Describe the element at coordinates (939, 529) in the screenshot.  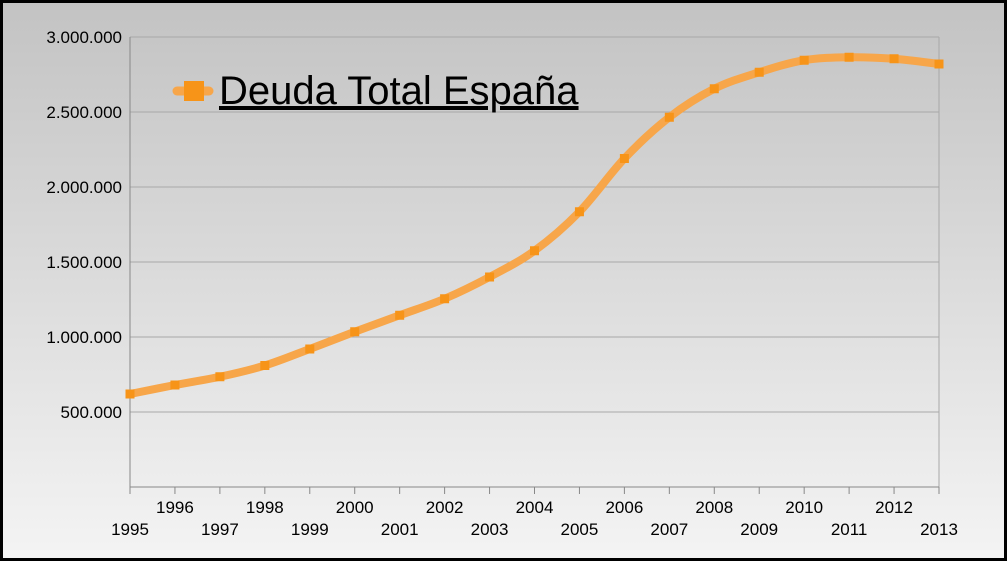
I see `x-tick-label: 2013` at that location.